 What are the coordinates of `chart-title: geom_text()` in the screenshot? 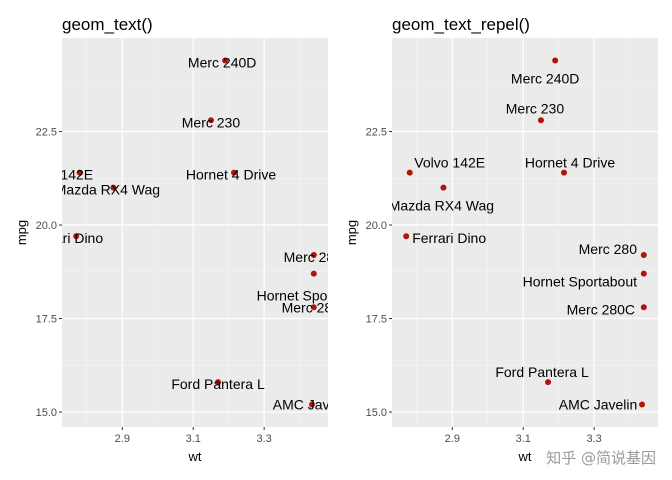 It's located at (107, 24).